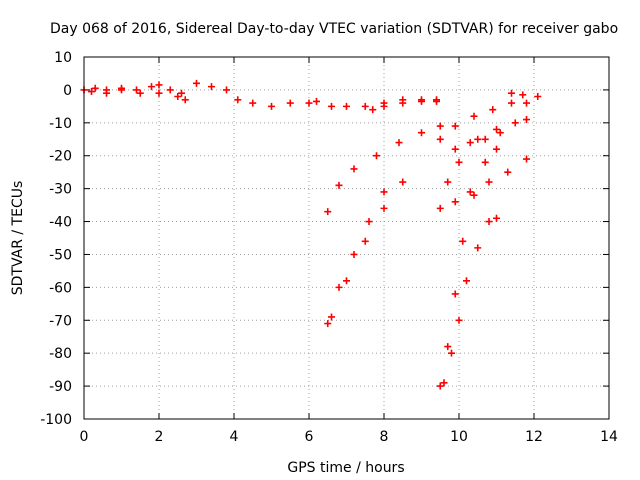  I want to click on x-tick-label-6: 12, so click(534, 437).